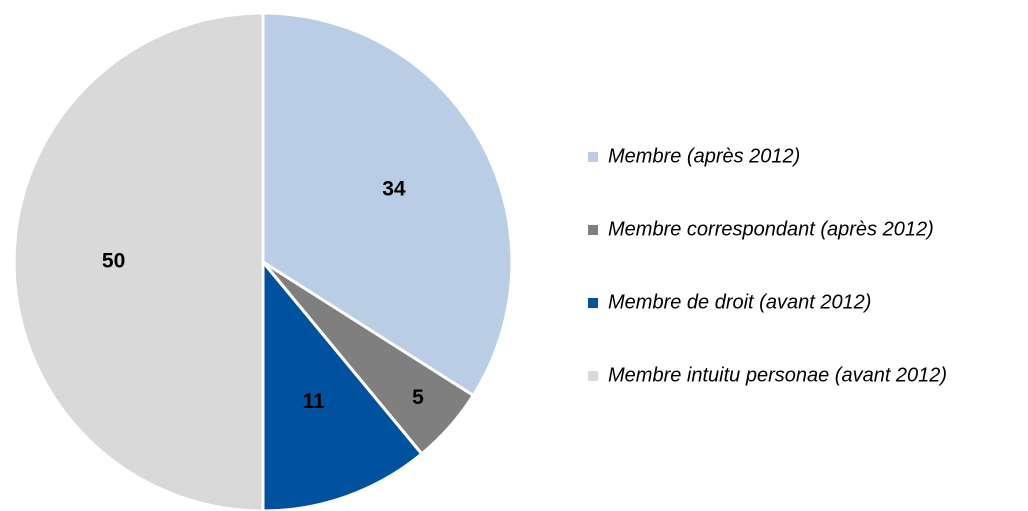 This screenshot has width=1028, height=511. I want to click on data-label: 11, so click(314, 401).